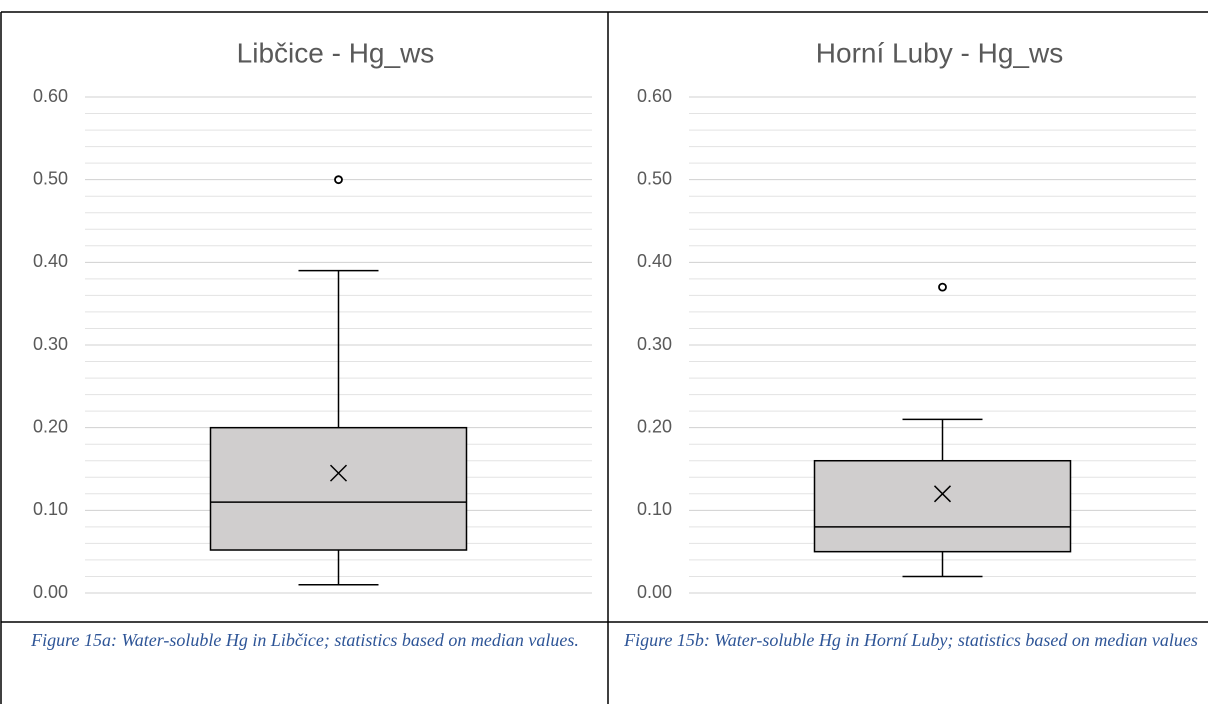  I want to click on chart-title: Libčice - Hg_ws, so click(336, 52).